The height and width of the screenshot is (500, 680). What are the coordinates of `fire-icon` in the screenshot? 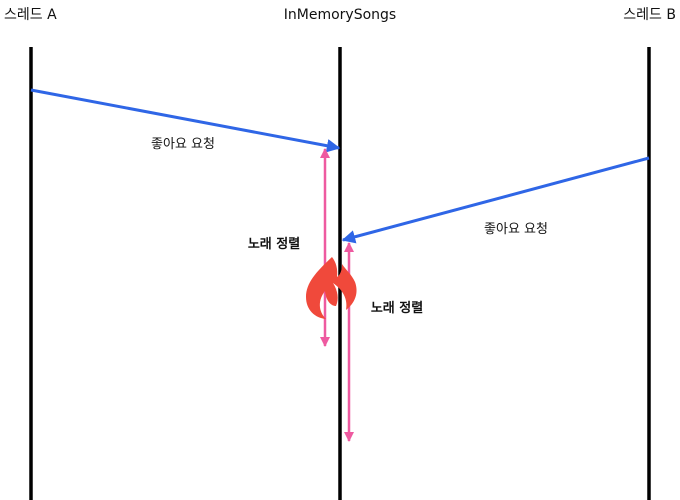 It's located at (331, 288).